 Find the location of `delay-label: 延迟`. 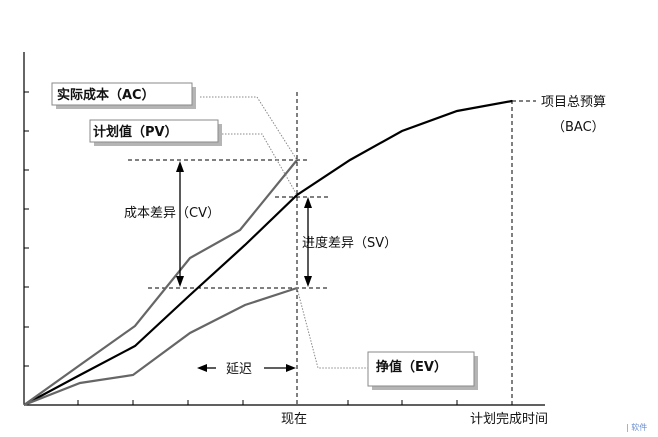

delay-label: 延迟 is located at coordinates (239, 369).